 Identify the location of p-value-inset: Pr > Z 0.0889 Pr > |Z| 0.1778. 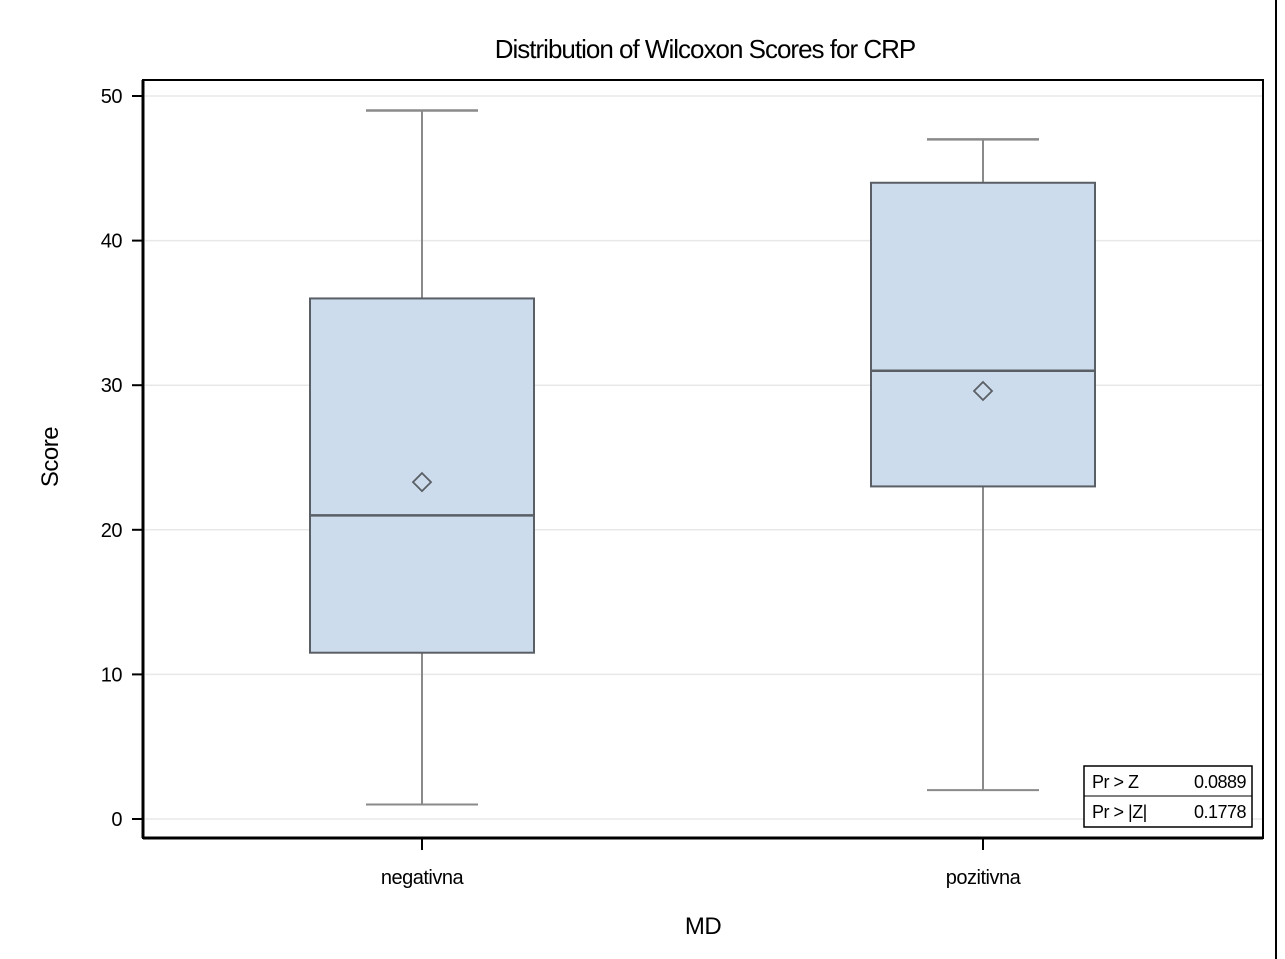
(1168, 796).